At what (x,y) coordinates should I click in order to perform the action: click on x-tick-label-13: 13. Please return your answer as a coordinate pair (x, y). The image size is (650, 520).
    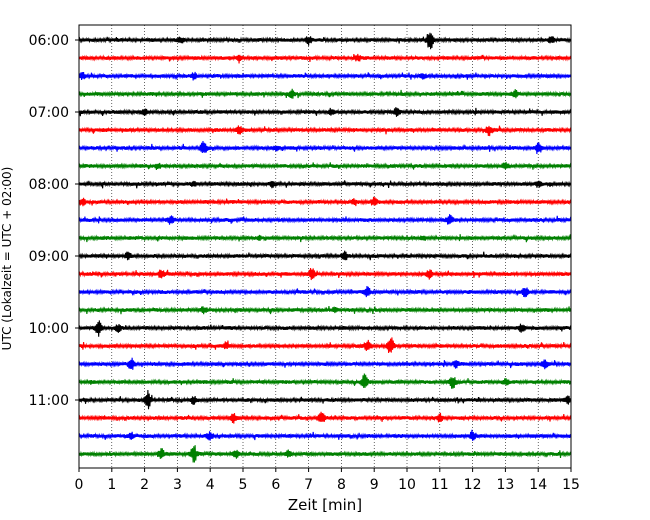
    Looking at the image, I should click on (505, 485).